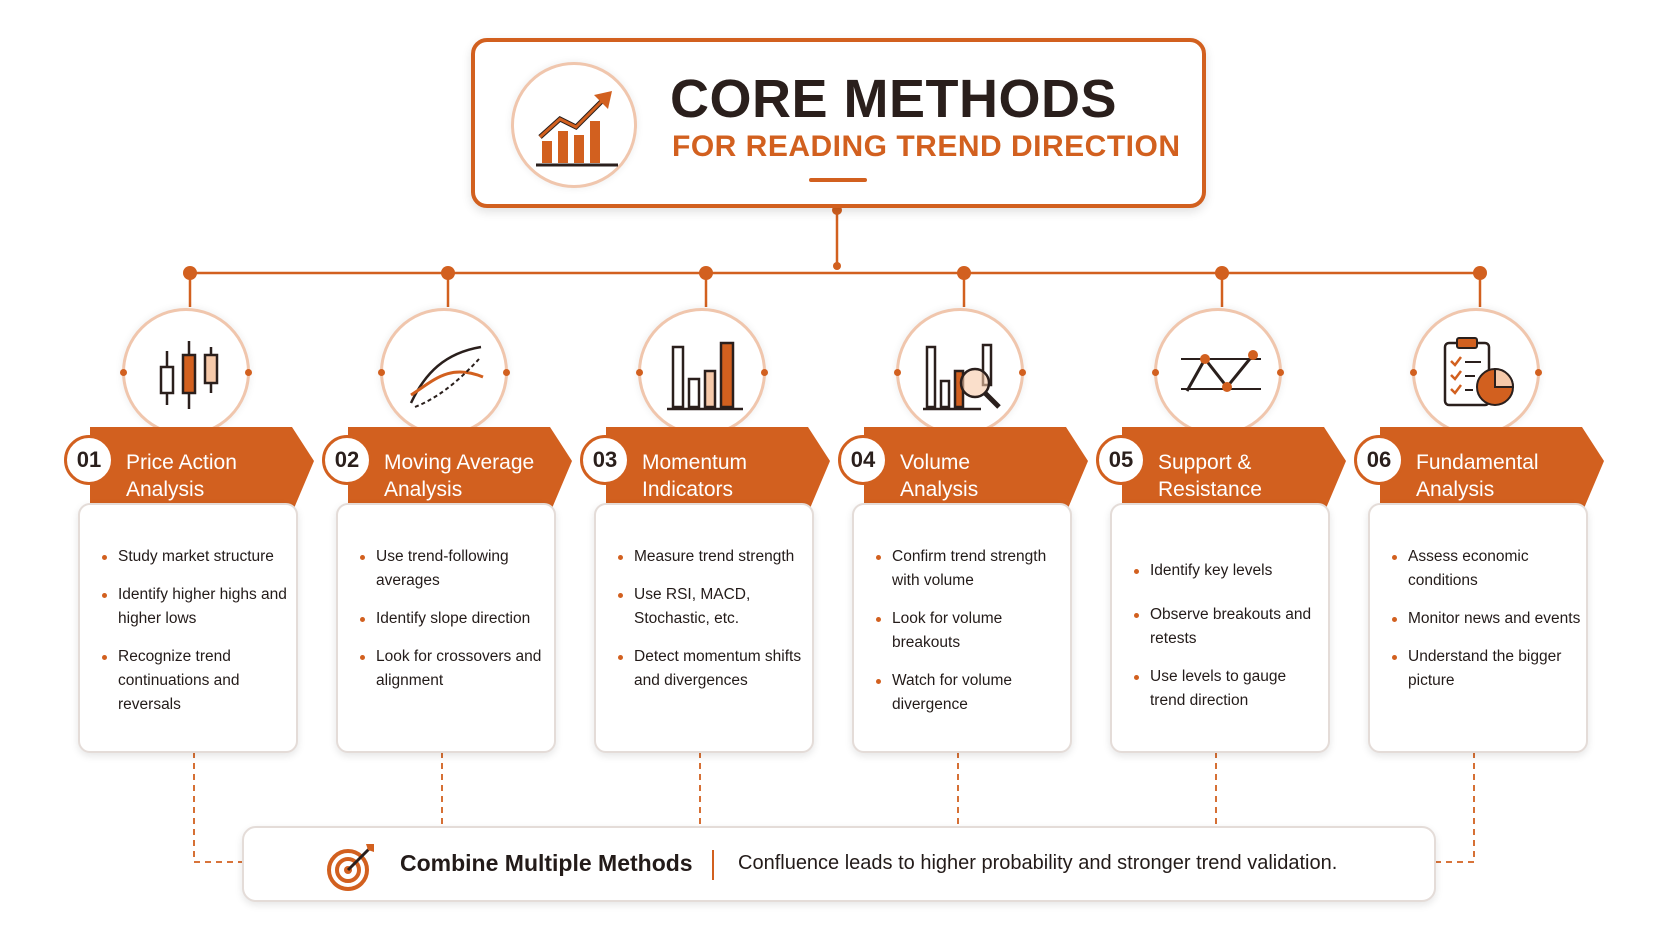  I want to click on summary-title: Combine Multiple Methods, so click(546, 863).